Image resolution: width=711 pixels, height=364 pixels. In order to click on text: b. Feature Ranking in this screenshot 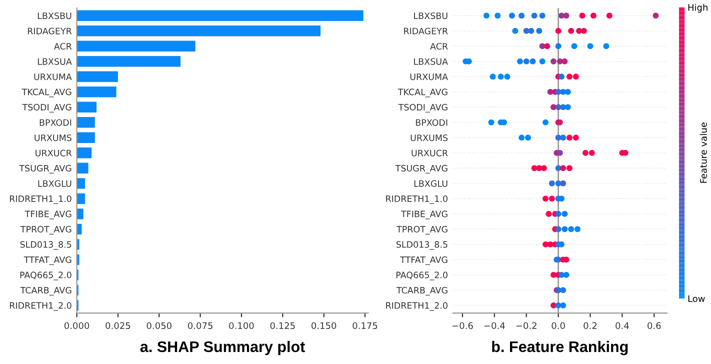, I will do `click(560, 348)`.